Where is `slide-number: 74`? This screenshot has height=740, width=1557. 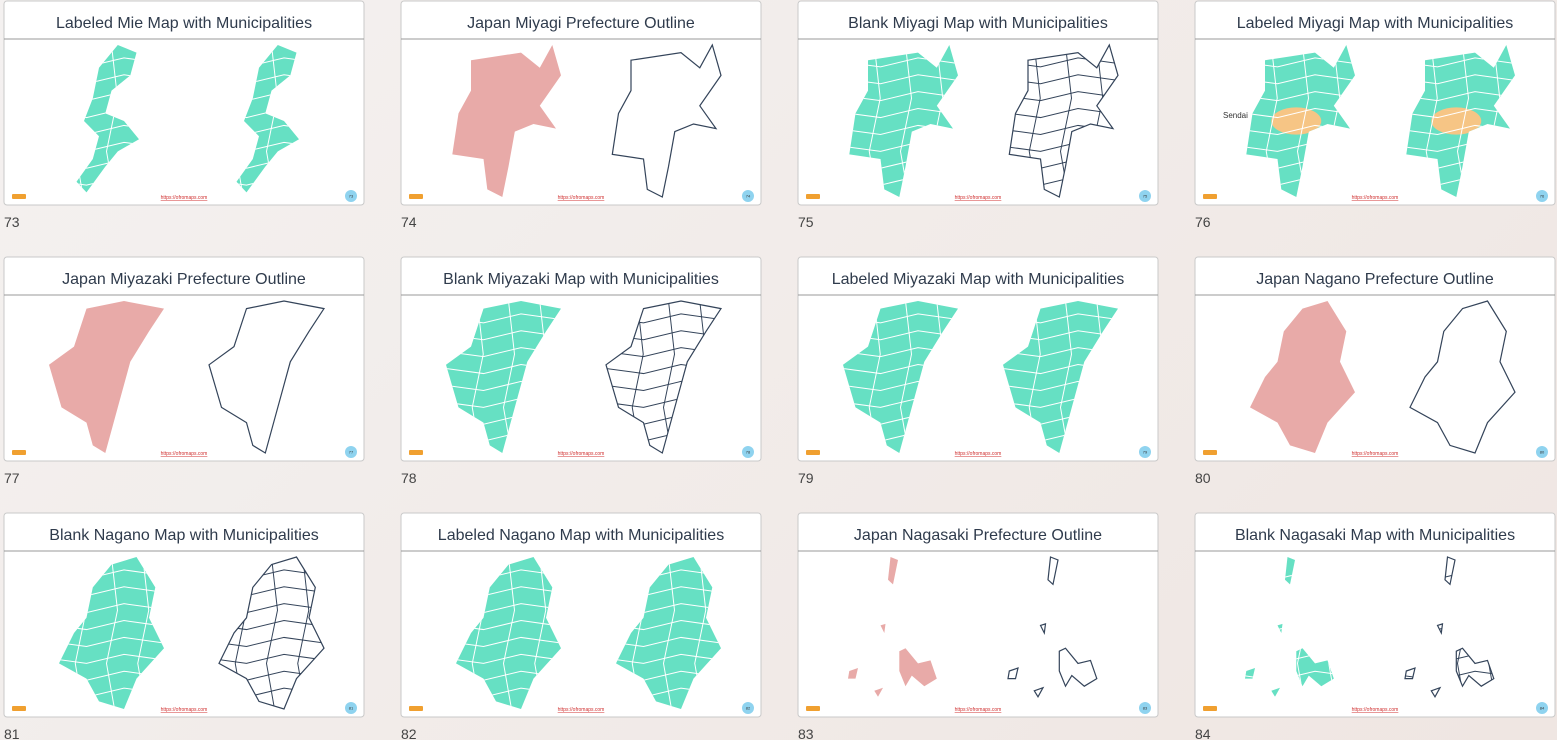
slide-number: 74 is located at coordinates (409, 222).